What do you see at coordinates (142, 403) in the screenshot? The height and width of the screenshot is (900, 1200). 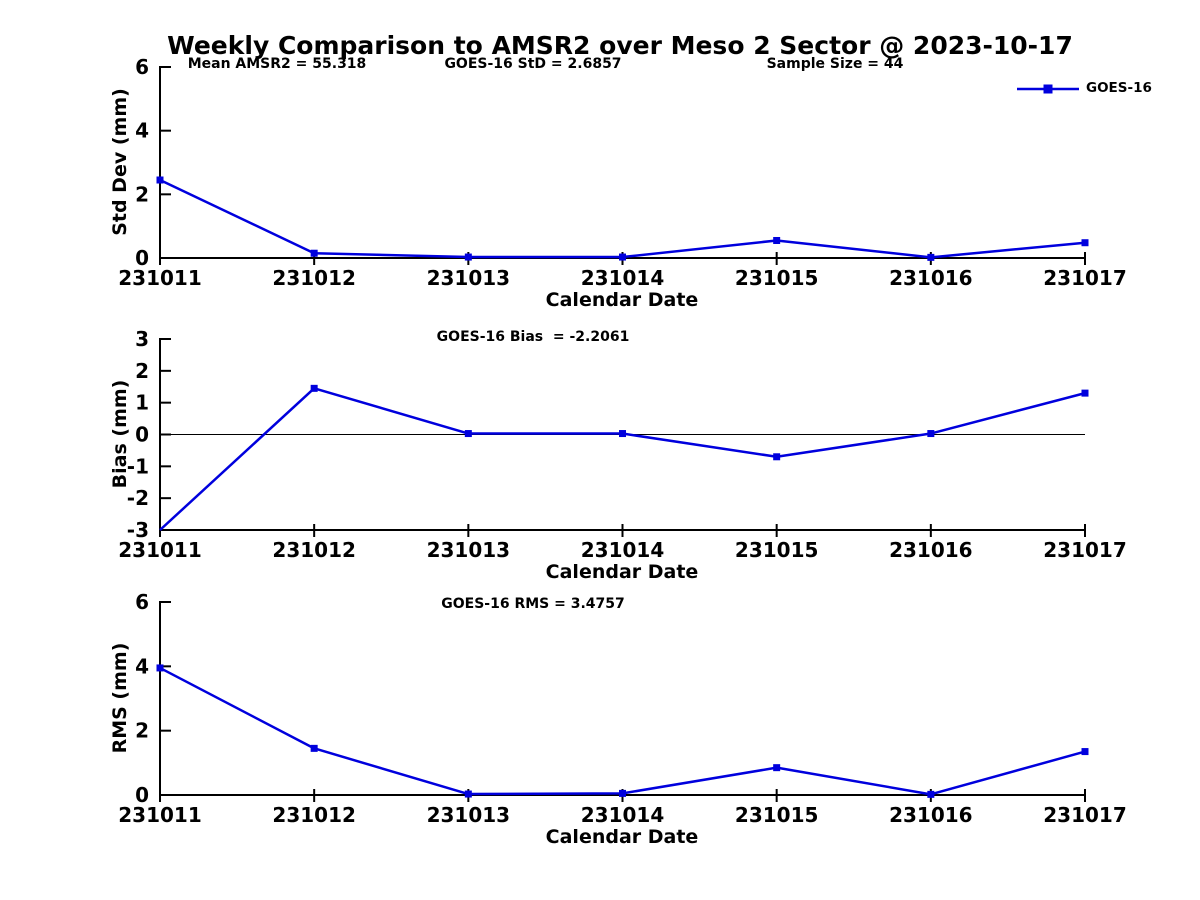 I see `y-tick-label: 1` at bounding box center [142, 403].